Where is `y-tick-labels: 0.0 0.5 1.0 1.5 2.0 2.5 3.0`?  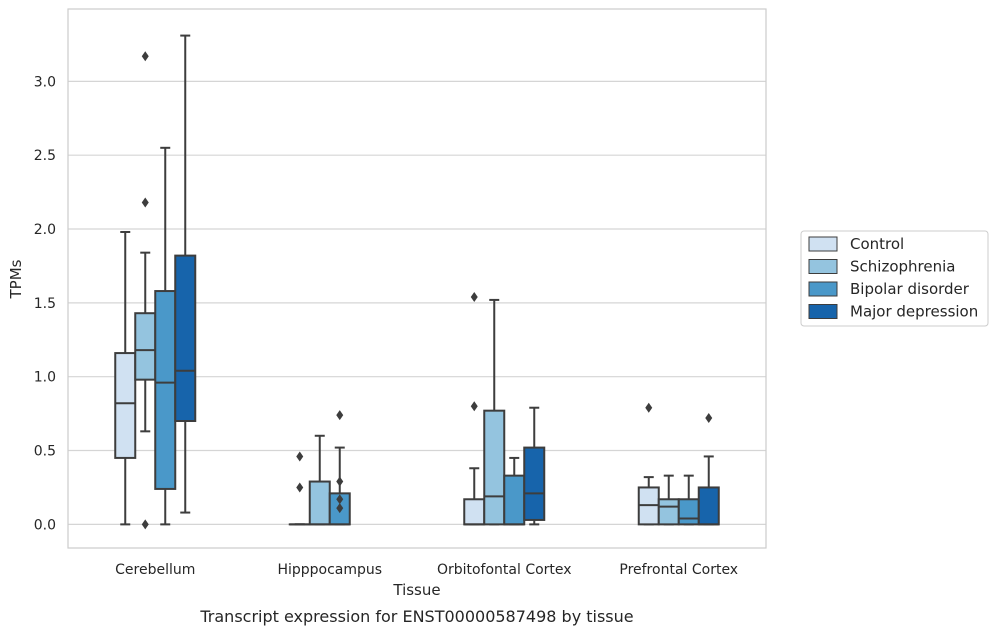
y-tick-labels: 0.0 0.5 1.0 1.5 2.0 2.5 3.0 is located at coordinates (45, 303).